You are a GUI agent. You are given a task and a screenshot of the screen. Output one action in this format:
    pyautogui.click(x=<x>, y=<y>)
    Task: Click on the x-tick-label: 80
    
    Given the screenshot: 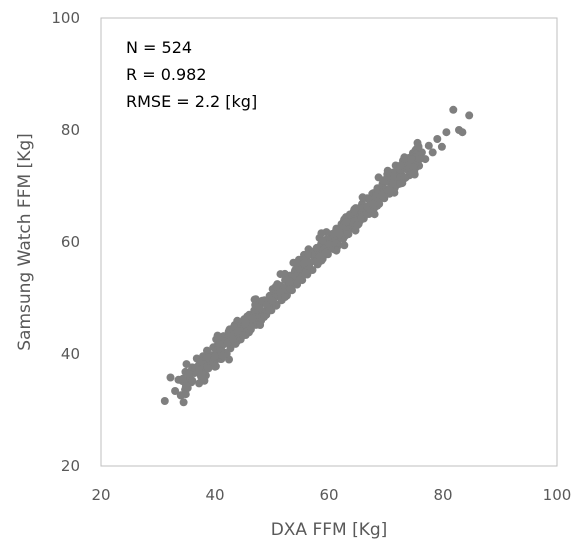 What is the action you would take?
    pyautogui.click(x=442, y=495)
    